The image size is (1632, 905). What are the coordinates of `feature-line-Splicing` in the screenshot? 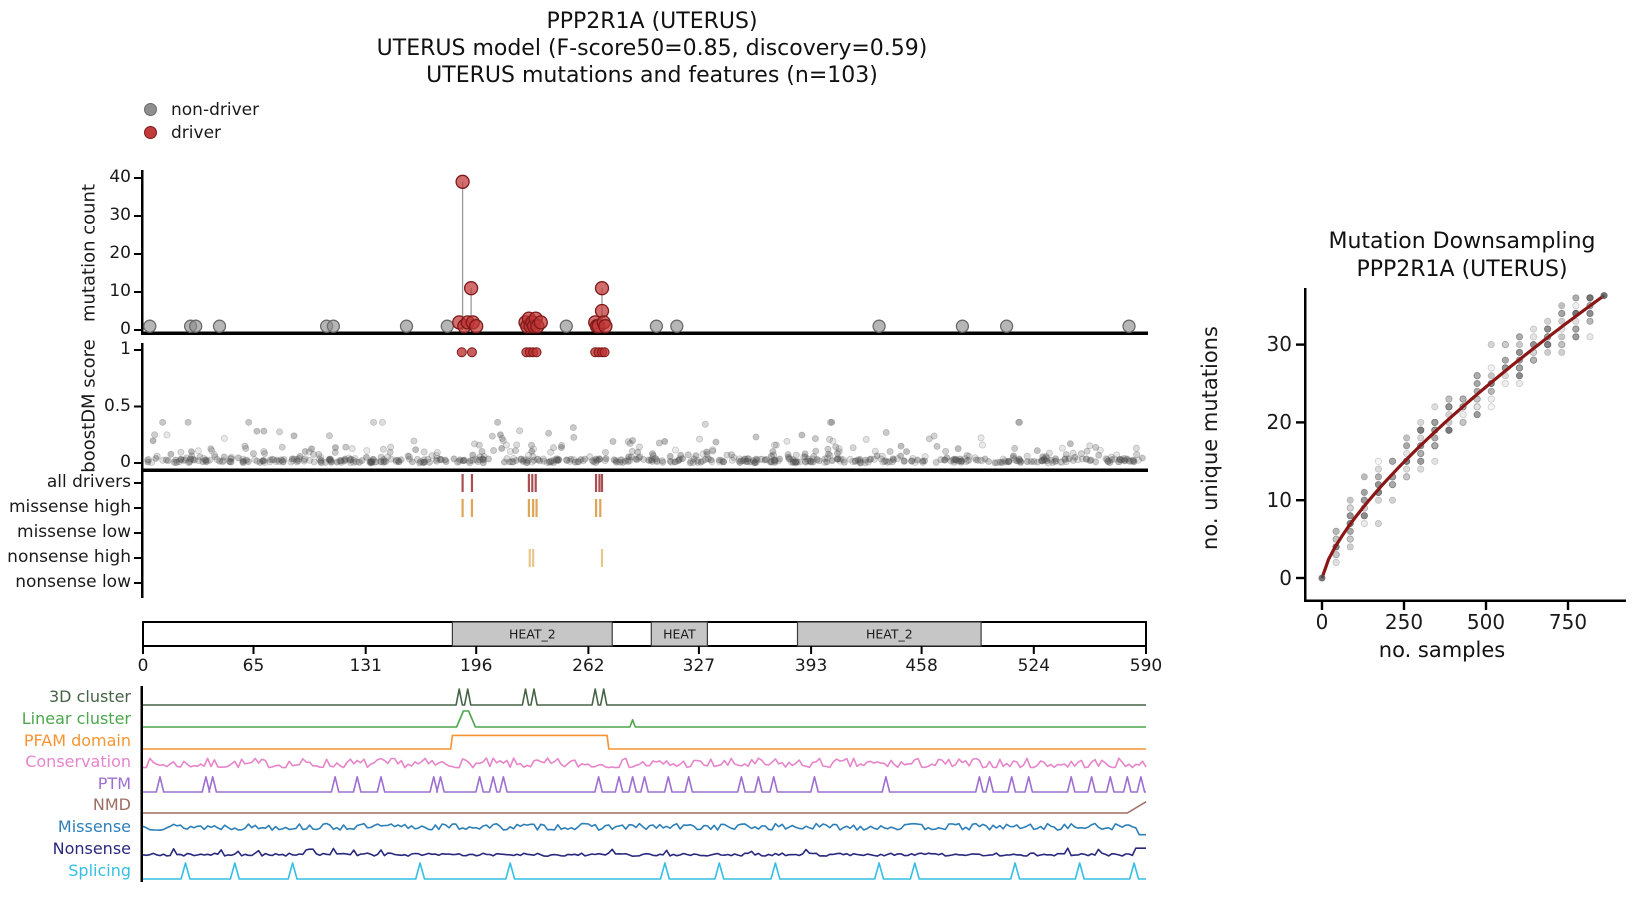 It's located at (644, 871).